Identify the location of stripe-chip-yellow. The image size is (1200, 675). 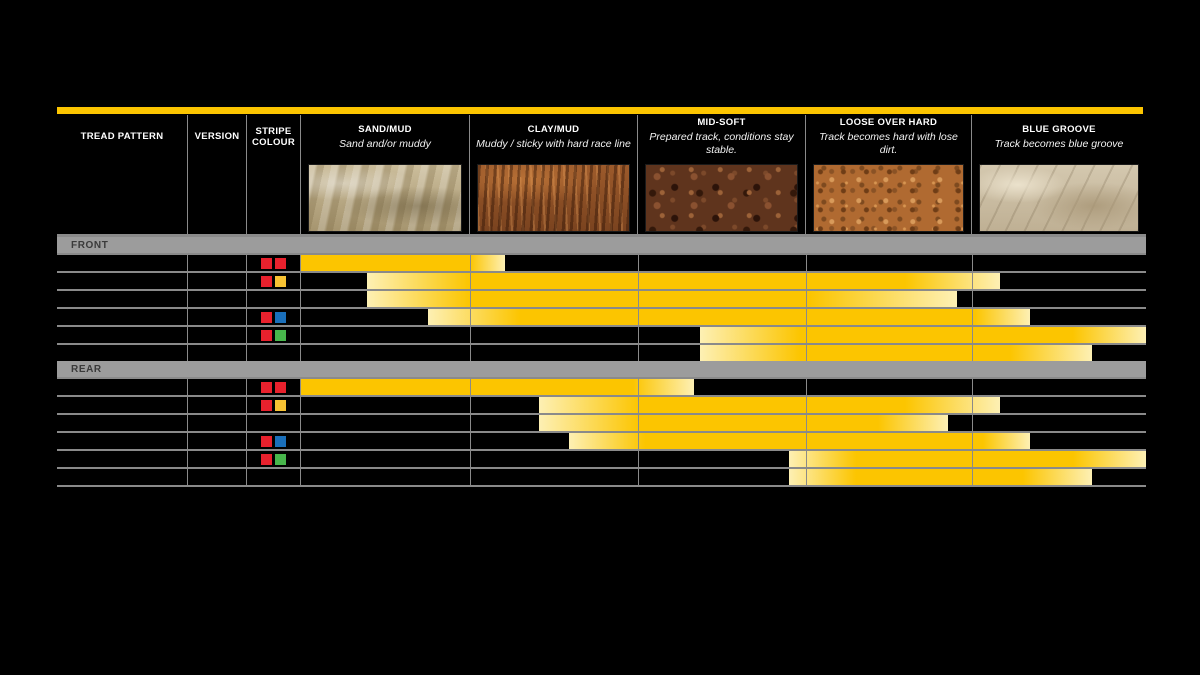
(280, 405).